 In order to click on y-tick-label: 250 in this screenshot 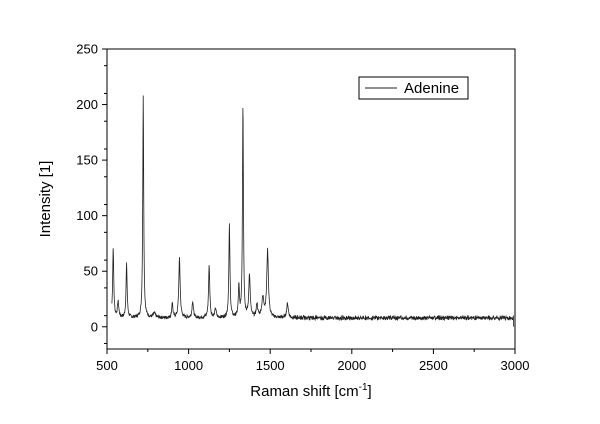, I will do `click(87, 49)`.